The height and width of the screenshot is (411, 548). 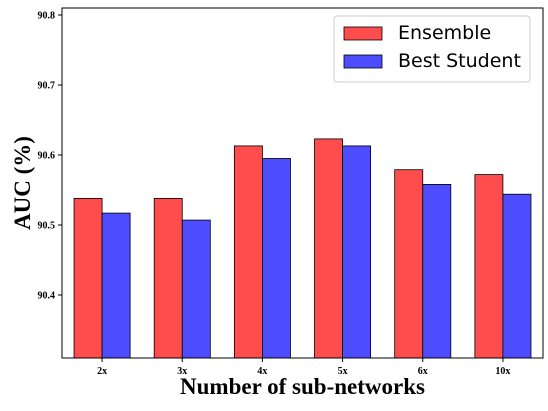 I want to click on x-tick-label: 3x, so click(x=182, y=371).